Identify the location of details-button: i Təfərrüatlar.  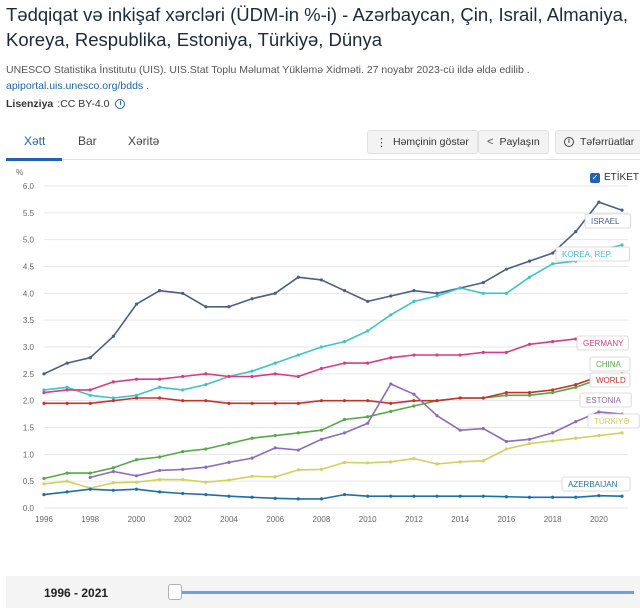
(597, 142).